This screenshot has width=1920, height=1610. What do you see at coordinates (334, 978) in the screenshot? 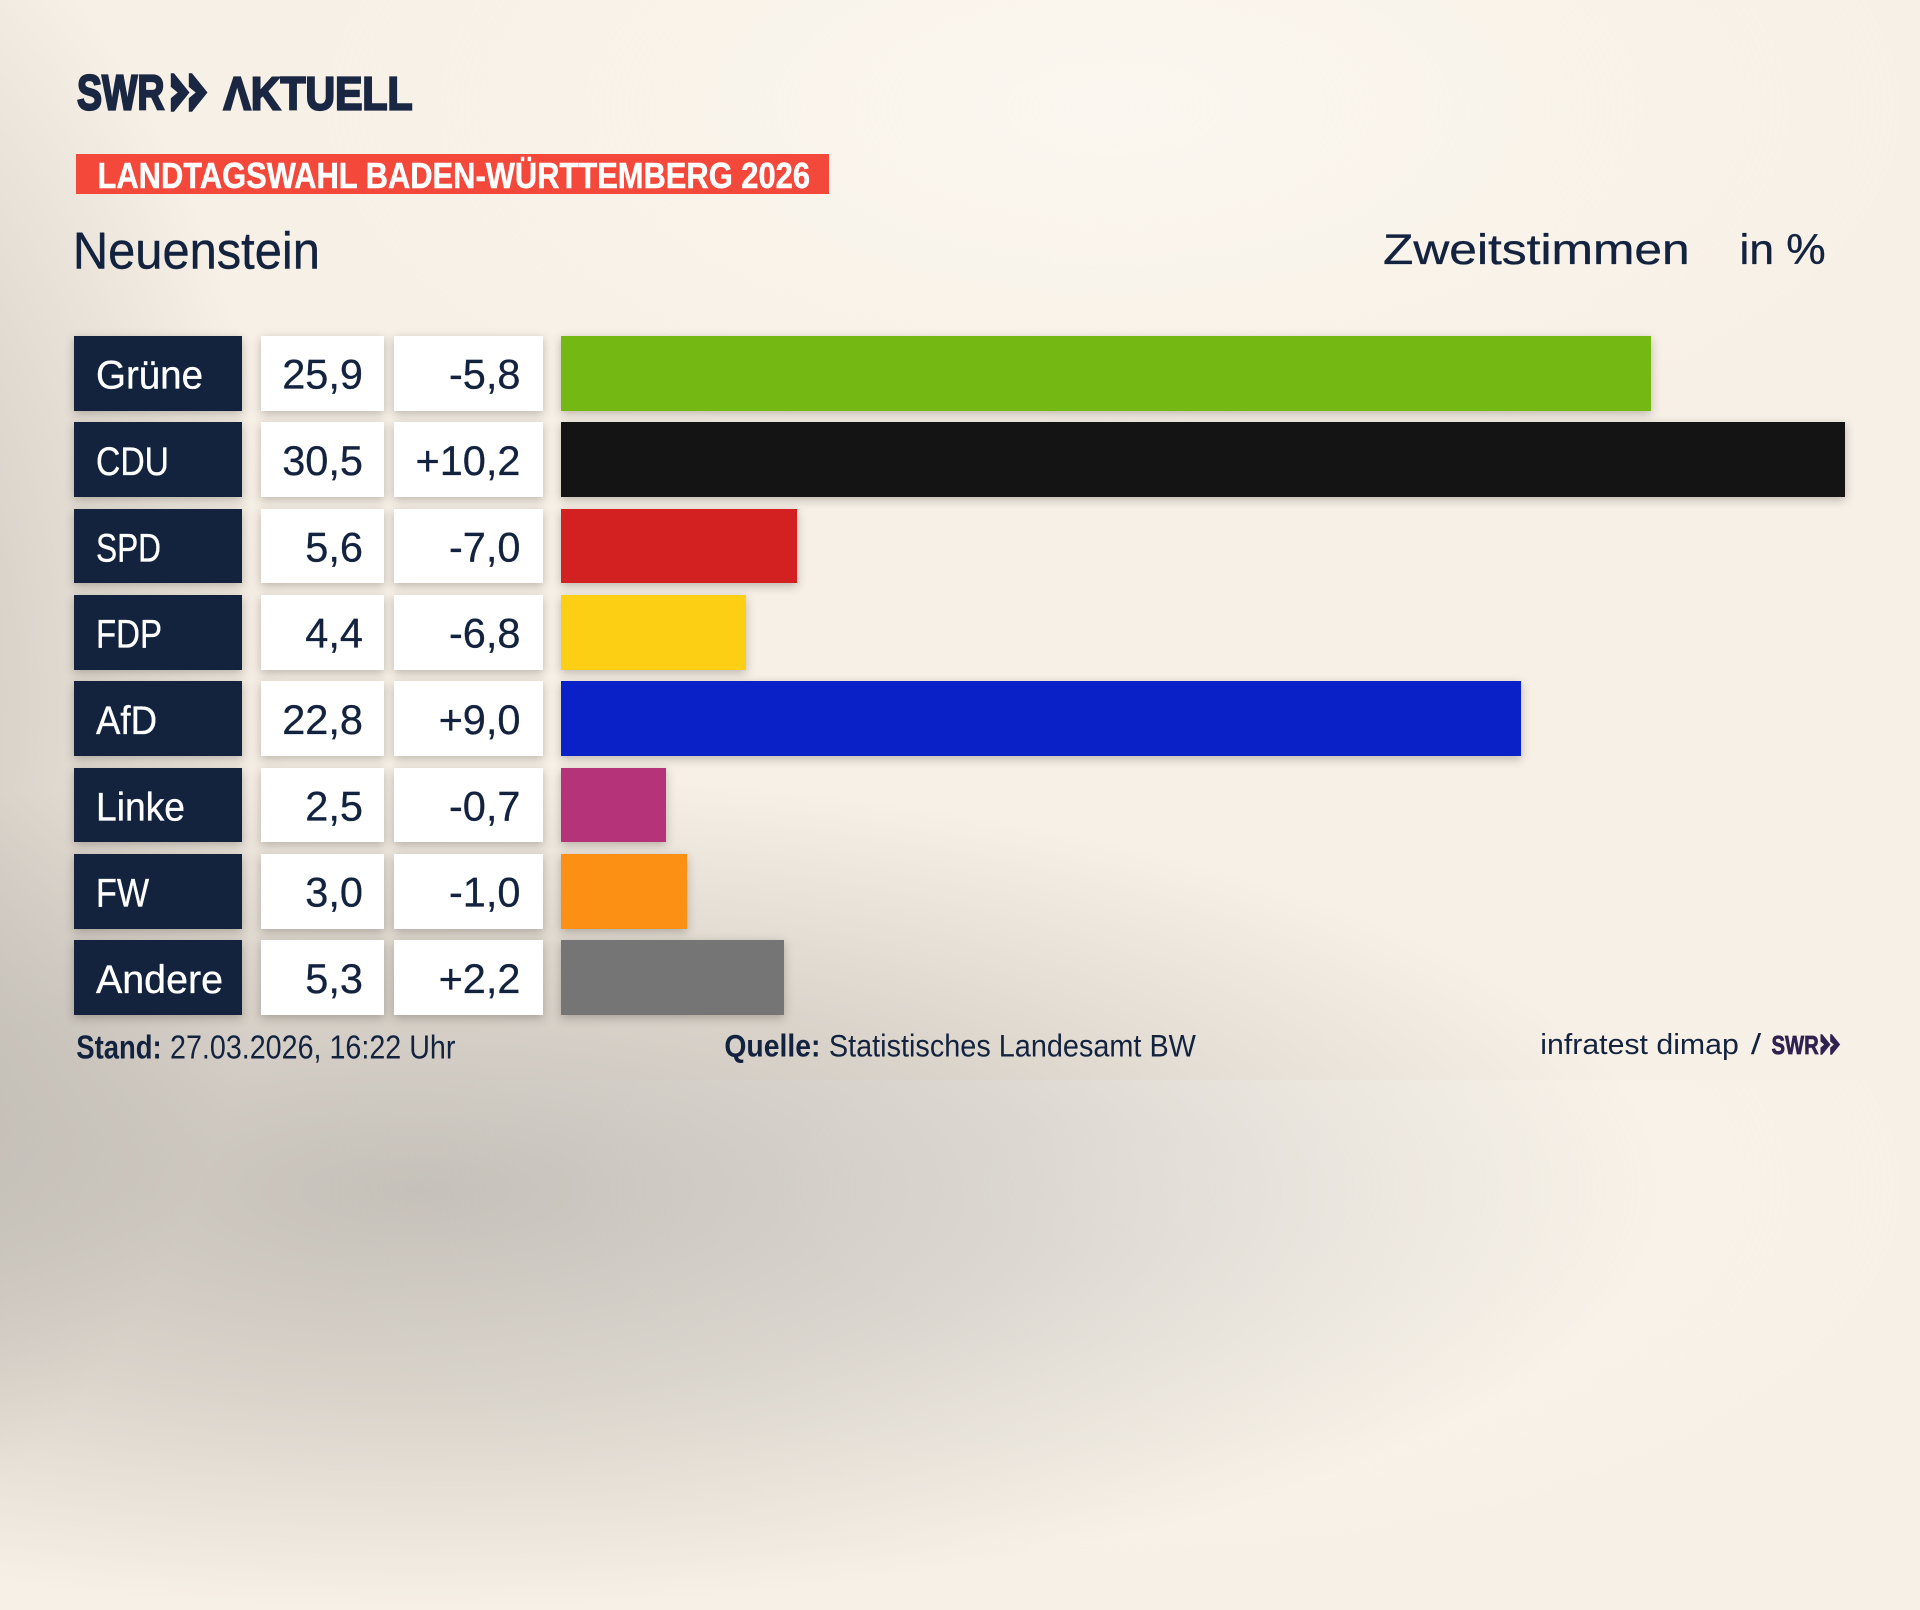
I see `svg-text: 5,3` at bounding box center [334, 978].